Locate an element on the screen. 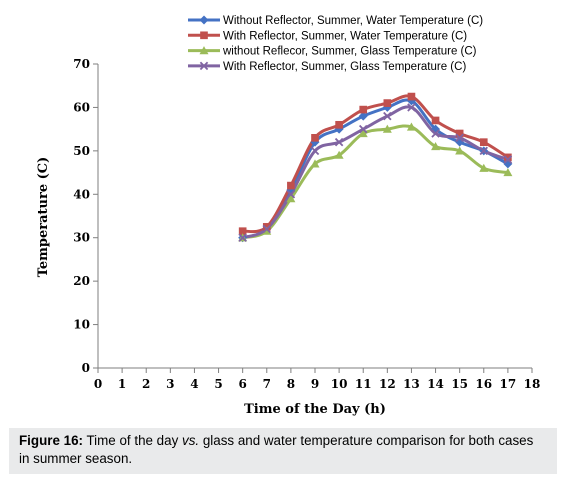  x-tick-label: 7 is located at coordinates (267, 384).